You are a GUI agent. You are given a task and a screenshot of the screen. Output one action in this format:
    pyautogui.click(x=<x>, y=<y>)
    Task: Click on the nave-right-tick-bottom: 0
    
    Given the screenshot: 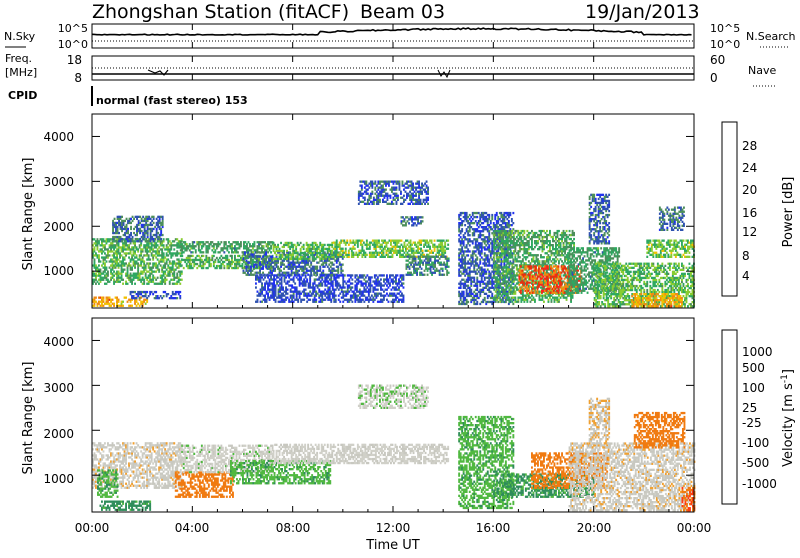 What is the action you would take?
    pyautogui.click(x=714, y=78)
    